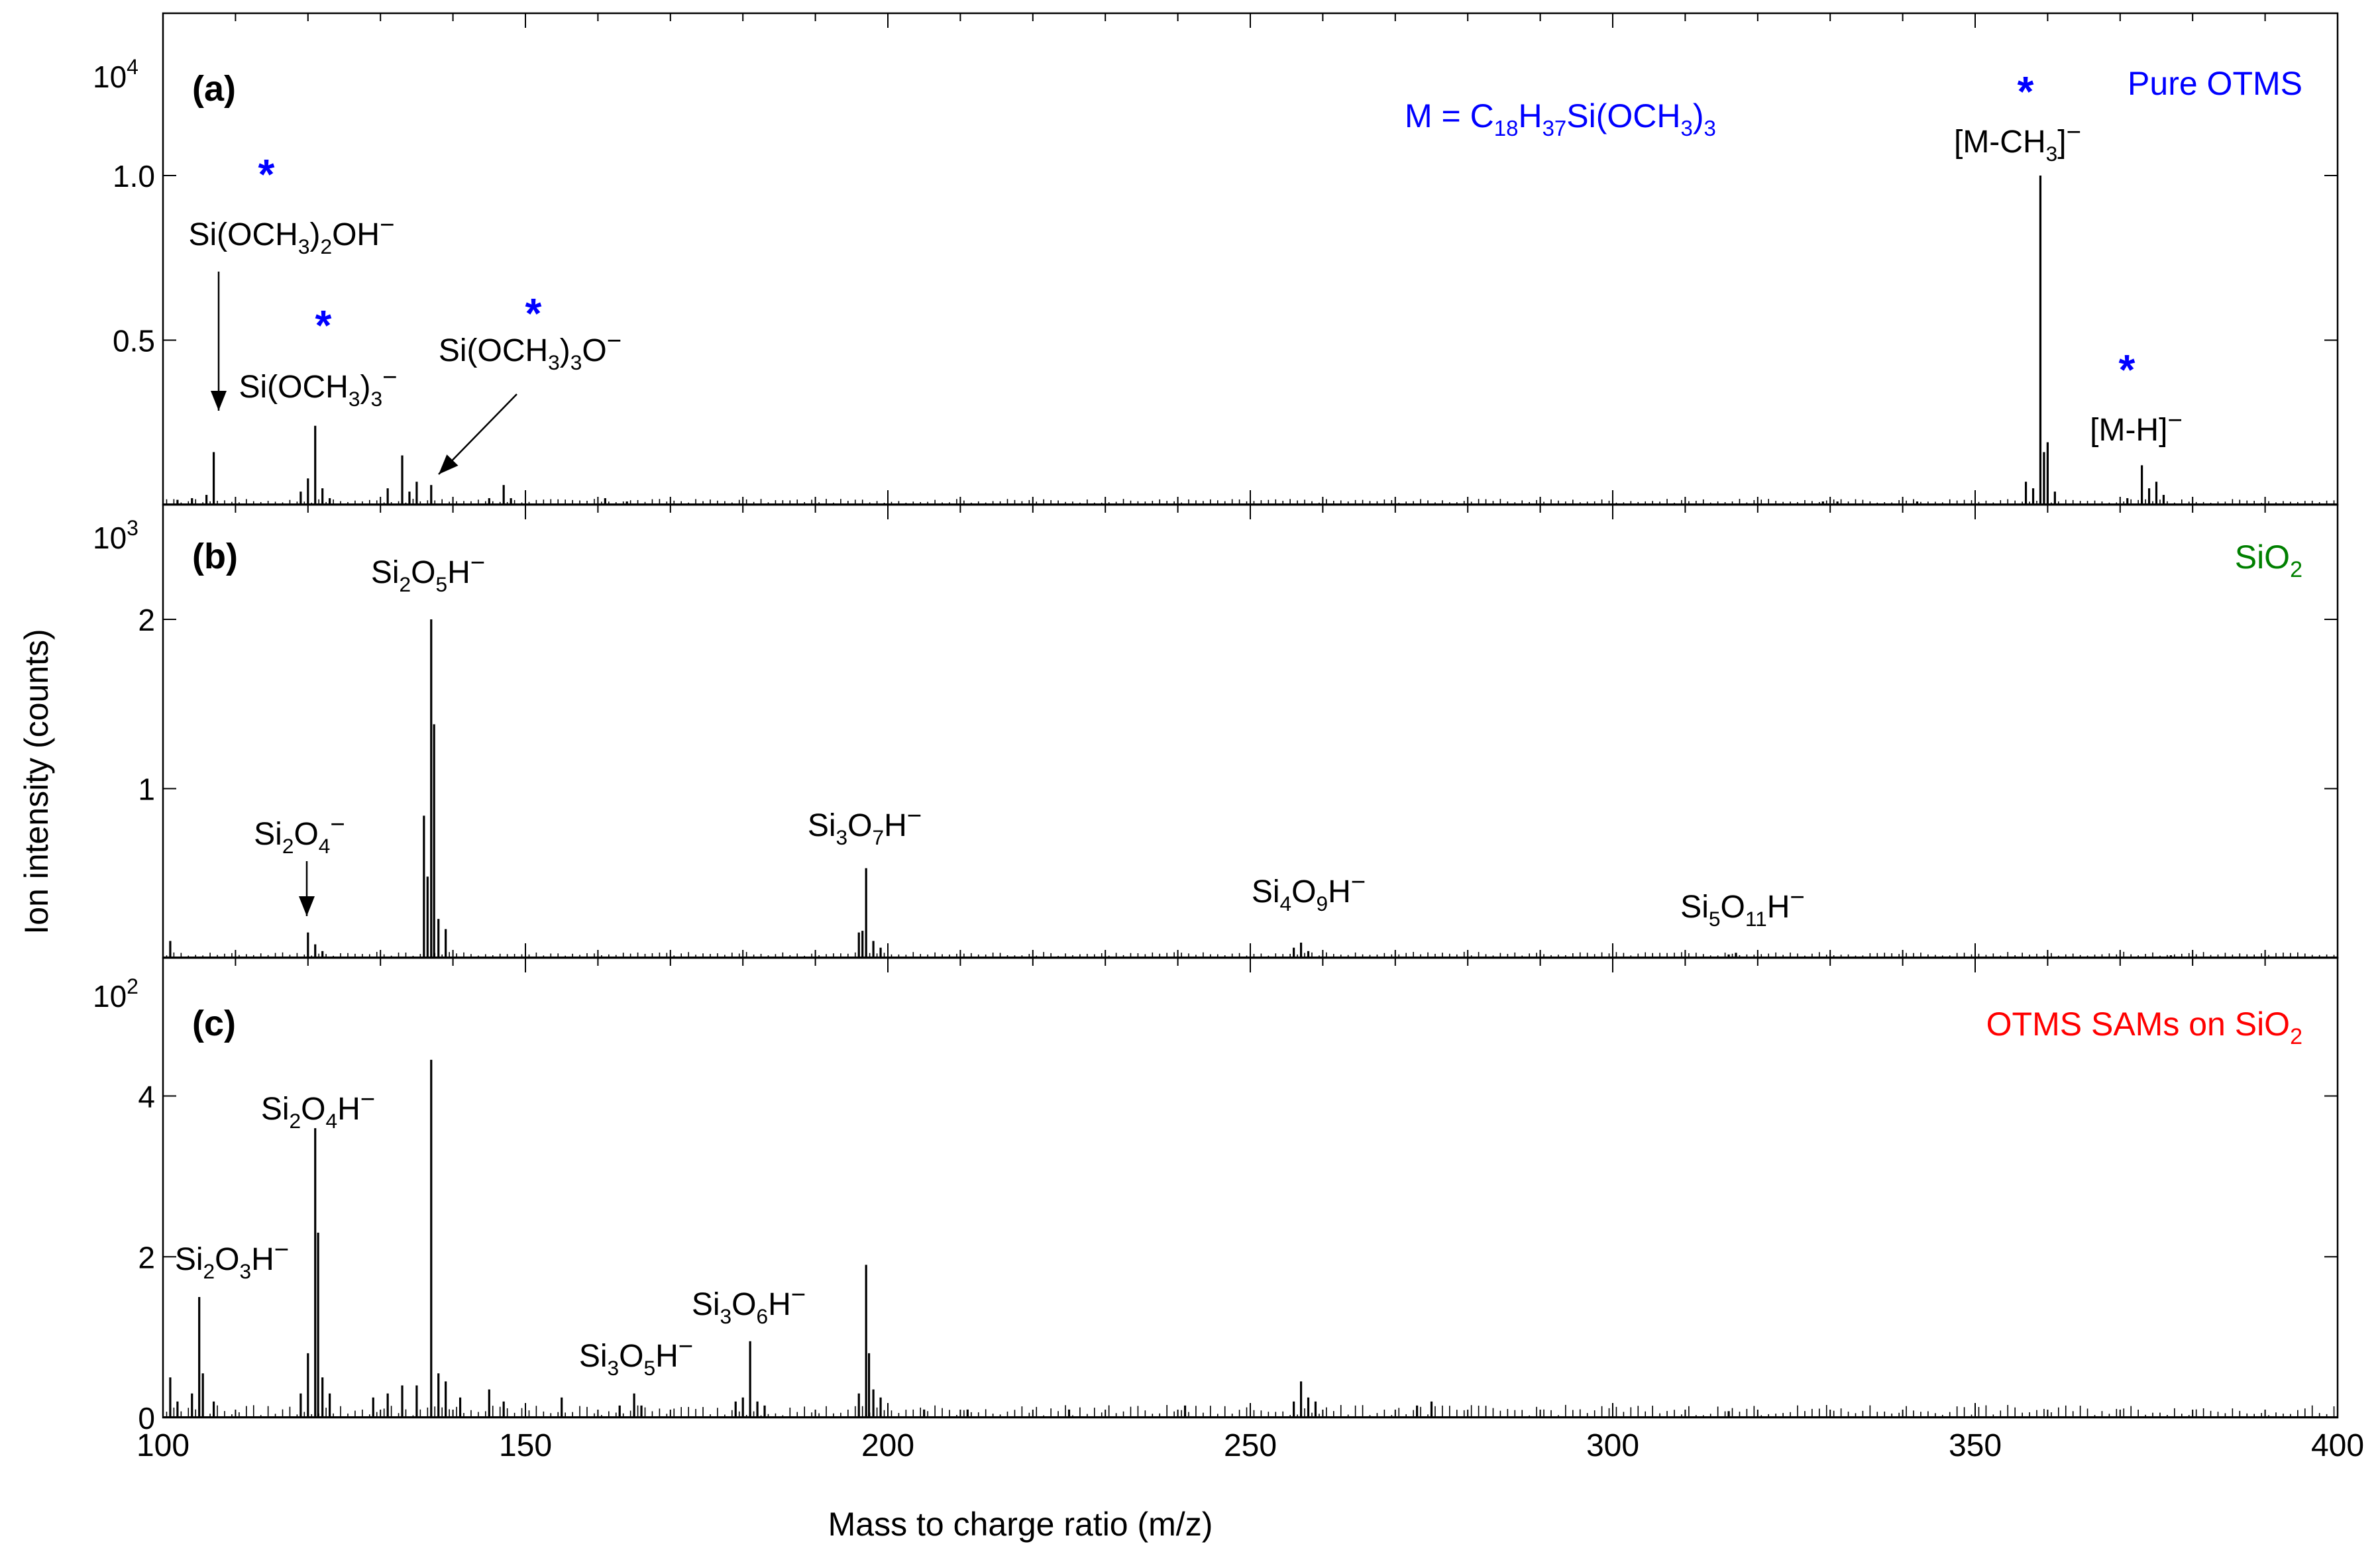  I want to click on x-tick-label: 200, so click(887, 1445).